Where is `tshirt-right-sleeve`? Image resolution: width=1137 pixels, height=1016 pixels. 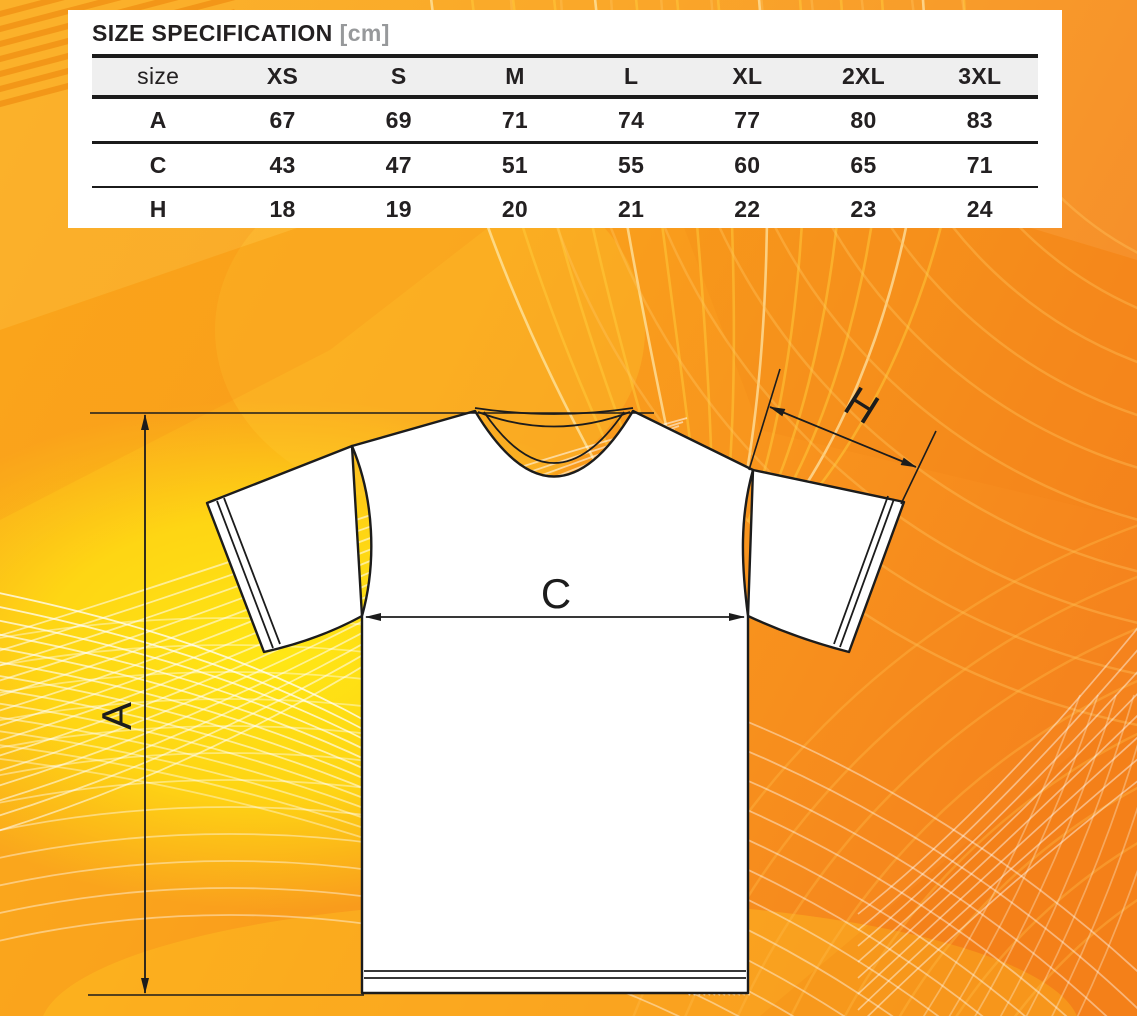
tshirt-right-sleeve is located at coordinates (826, 561).